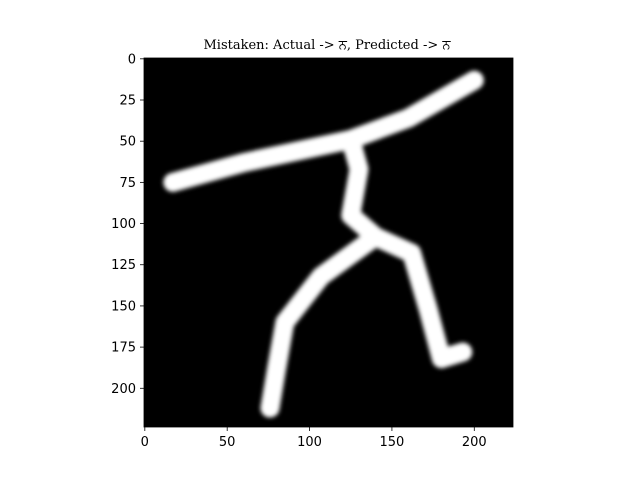 The image size is (640, 480). I want to click on y-tick-label: 100, so click(123, 224).